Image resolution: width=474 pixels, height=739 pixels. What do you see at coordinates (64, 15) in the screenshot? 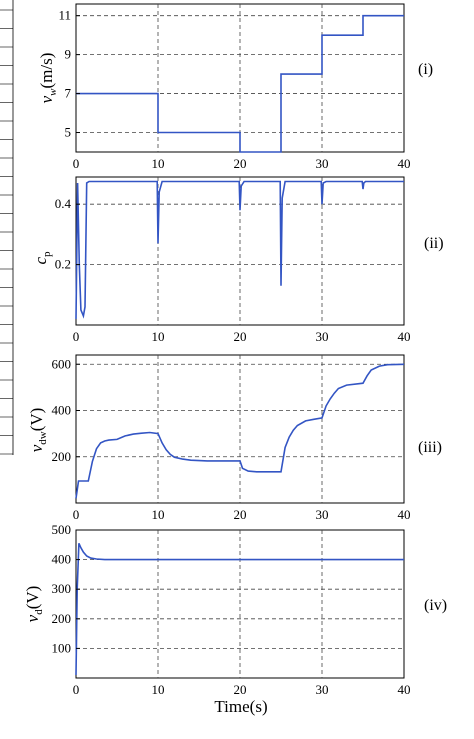
I see `y-tick-label-i: 11` at bounding box center [64, 15].